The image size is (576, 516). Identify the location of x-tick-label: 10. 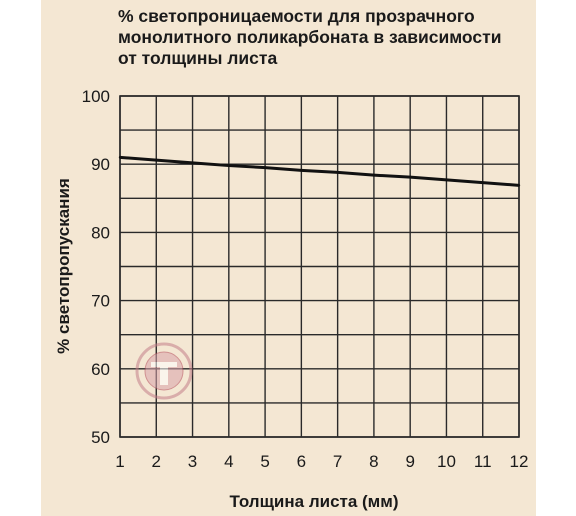
(446, 461).